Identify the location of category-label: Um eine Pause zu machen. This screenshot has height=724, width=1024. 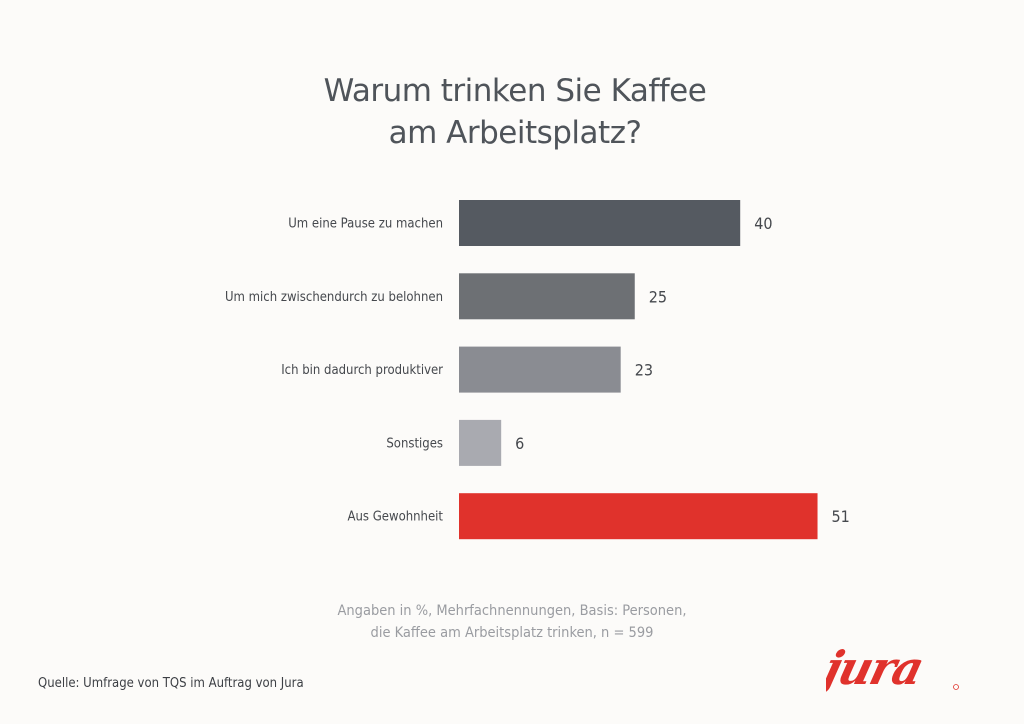
(365, 224).